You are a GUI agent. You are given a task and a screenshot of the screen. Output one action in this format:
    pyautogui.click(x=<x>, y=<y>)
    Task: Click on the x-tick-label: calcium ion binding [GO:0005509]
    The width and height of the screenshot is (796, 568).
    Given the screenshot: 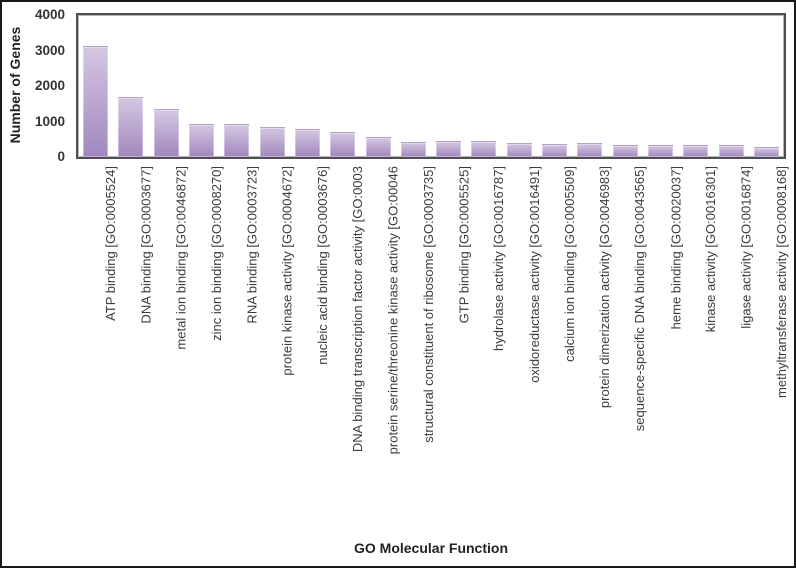 What is the action you would take?
    pyautogui.click(x=570, y=264)
    